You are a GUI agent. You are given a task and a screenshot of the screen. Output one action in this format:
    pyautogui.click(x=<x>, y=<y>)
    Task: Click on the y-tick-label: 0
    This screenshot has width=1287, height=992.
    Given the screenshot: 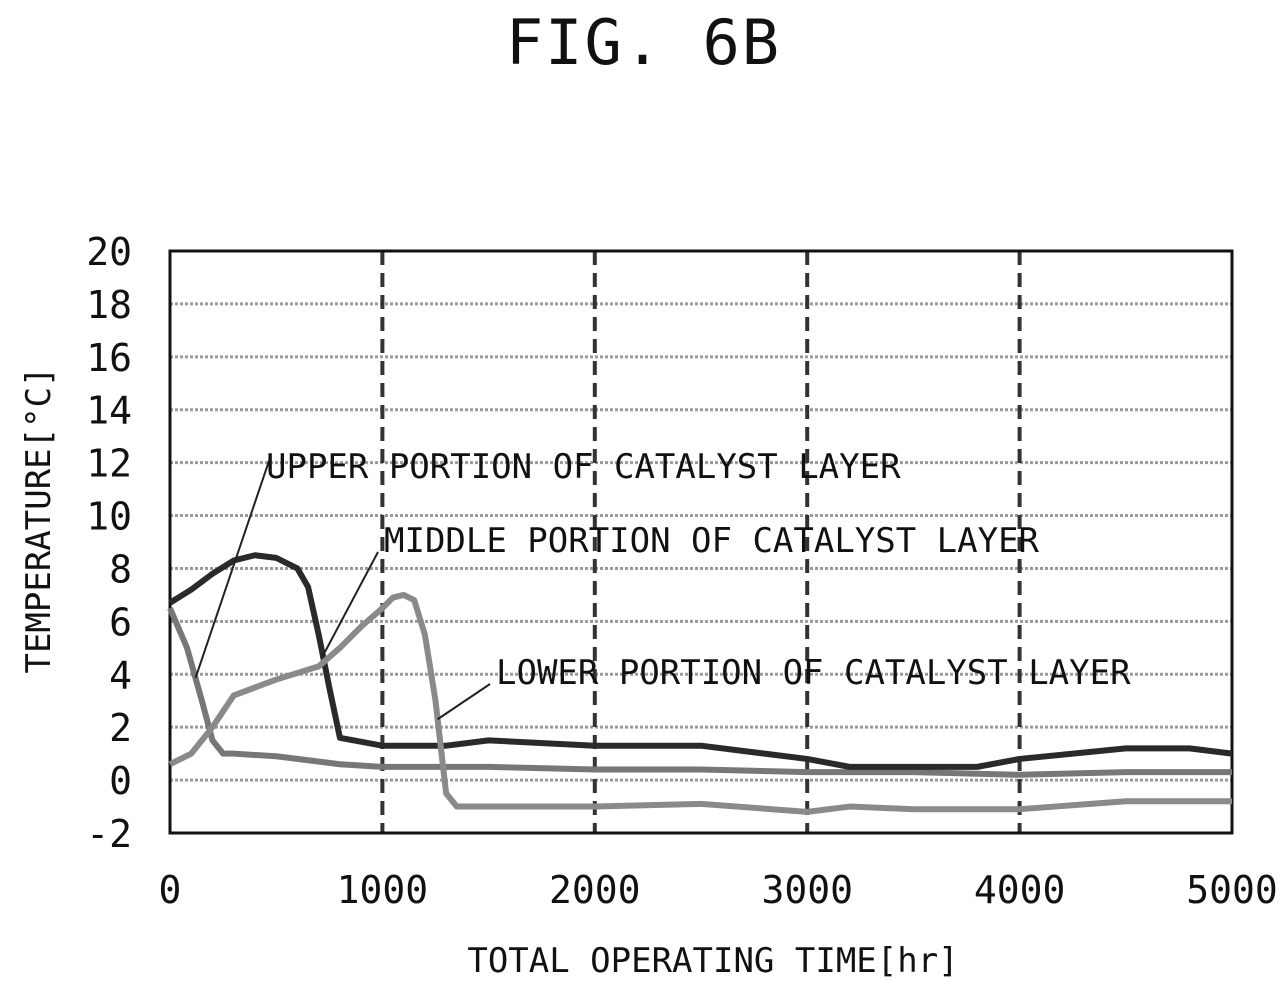 What is the action you would take?
    pyautogui.click(x=120, y=781)
    